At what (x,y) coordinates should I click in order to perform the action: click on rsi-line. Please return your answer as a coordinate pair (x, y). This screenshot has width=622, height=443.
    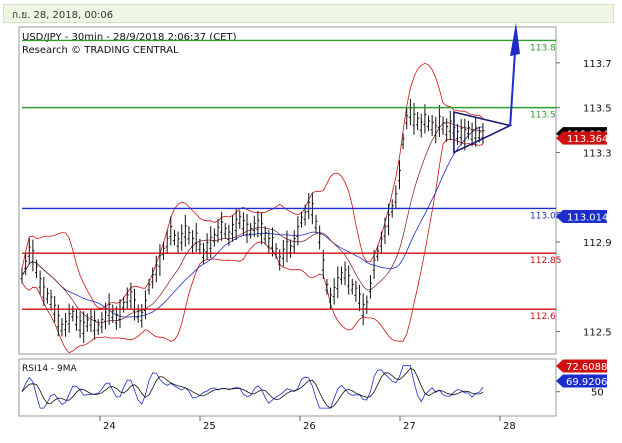
    Looking at the image, I should click on (252, 387).